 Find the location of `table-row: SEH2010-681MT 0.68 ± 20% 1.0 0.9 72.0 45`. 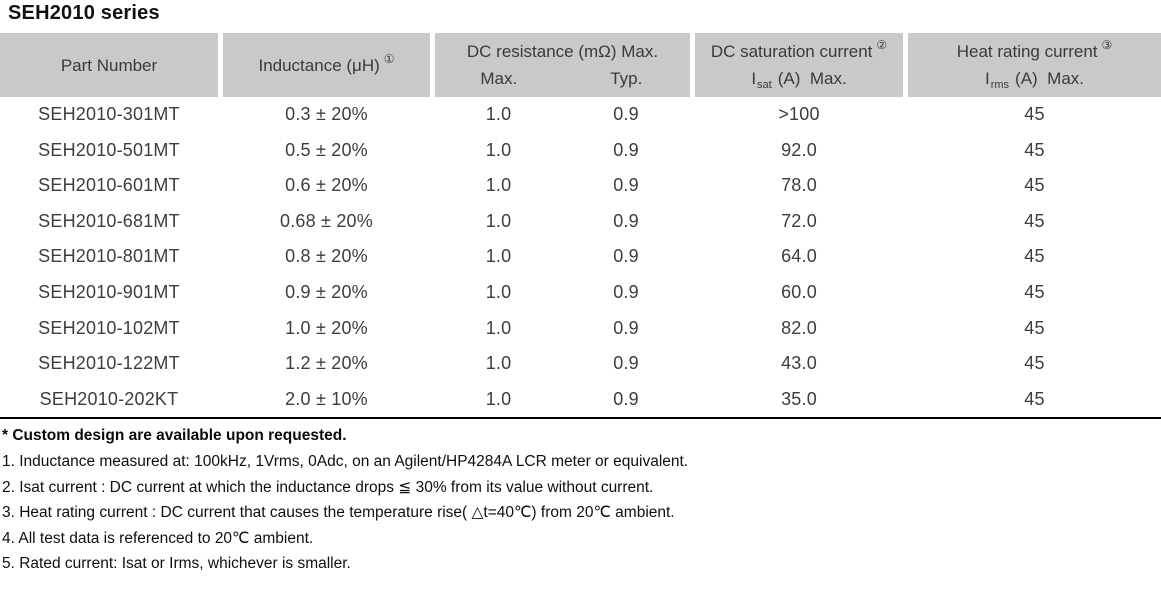

table-row: SEH2010-681MT 0.68 ± 20% 1.0 0.9 72.0 45 is located at coordinates (580, 222).